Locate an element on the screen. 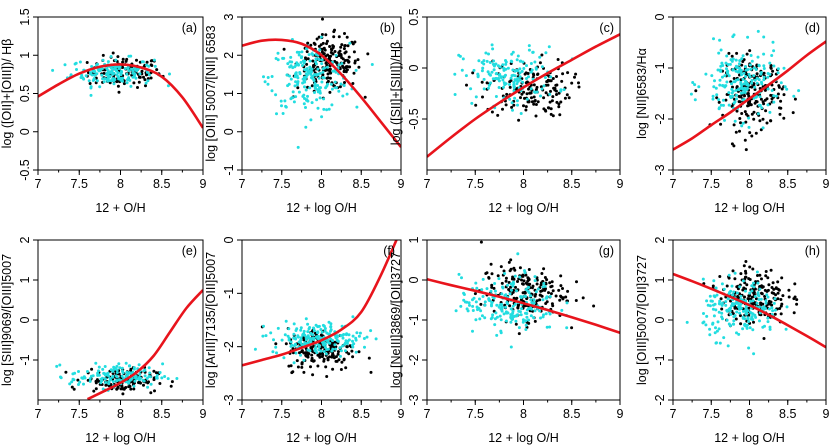 This screenshot has width=830, height=448. y-tick-label: -1 is located at coordinates (414, 319).